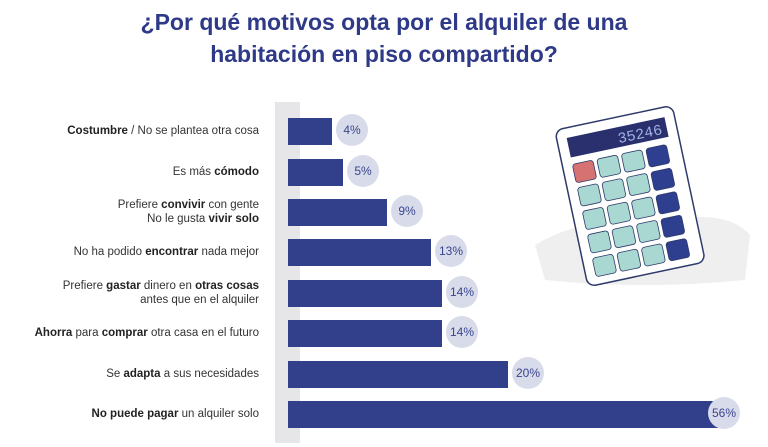 This screenshot has height=447, width=768. I want to click on label-segment: con gente, so click(232, 205).